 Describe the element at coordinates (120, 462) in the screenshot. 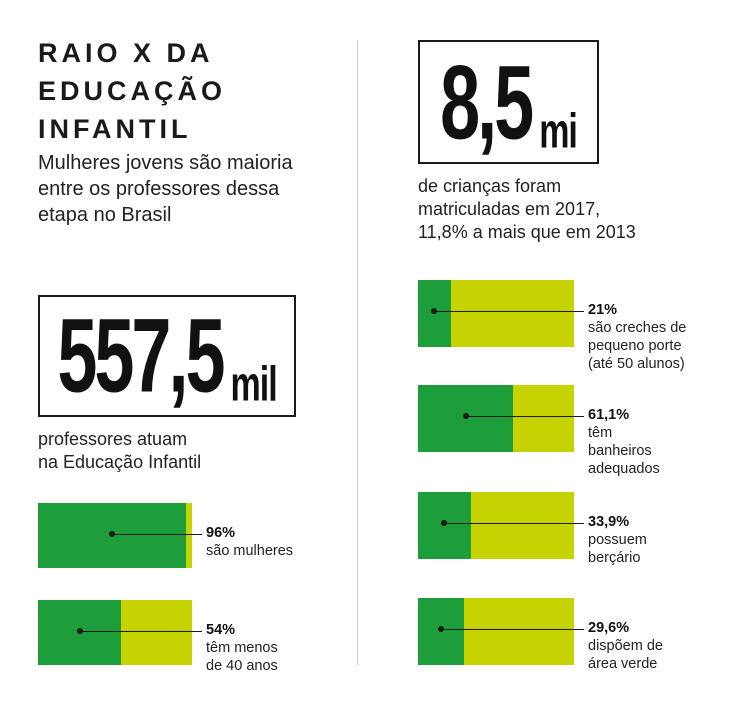

I see `caption-line: na Educação Infantil` at that location.